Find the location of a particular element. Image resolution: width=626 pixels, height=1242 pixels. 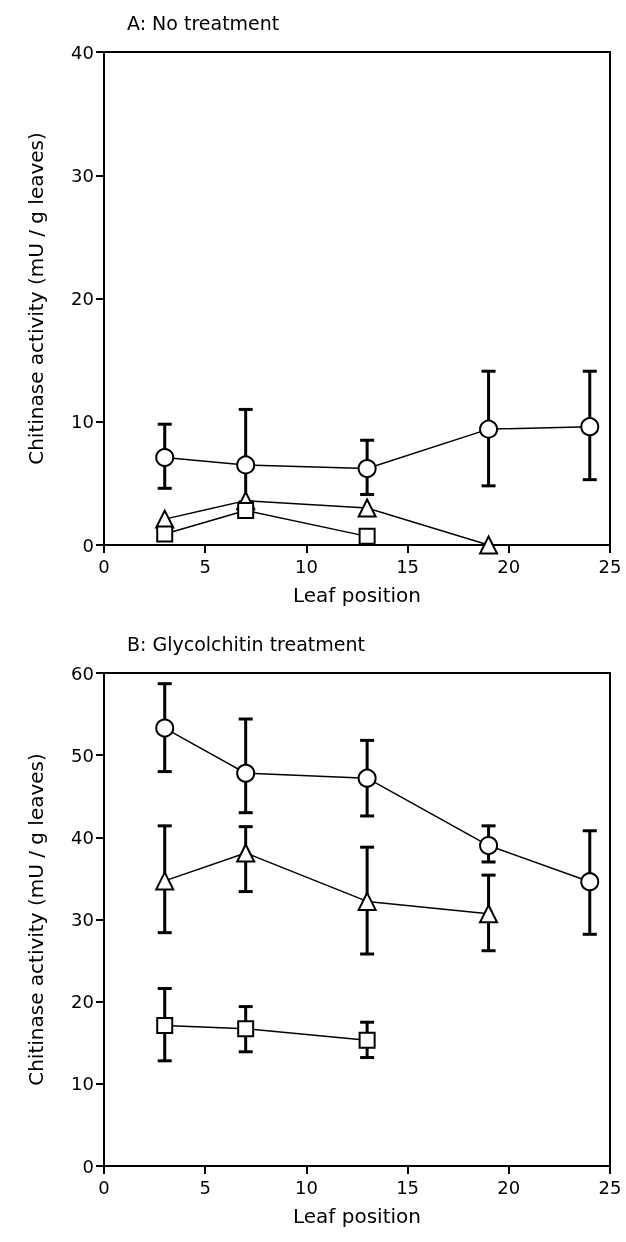

y-tick-label: 60 is located at coordinates (82, 673).